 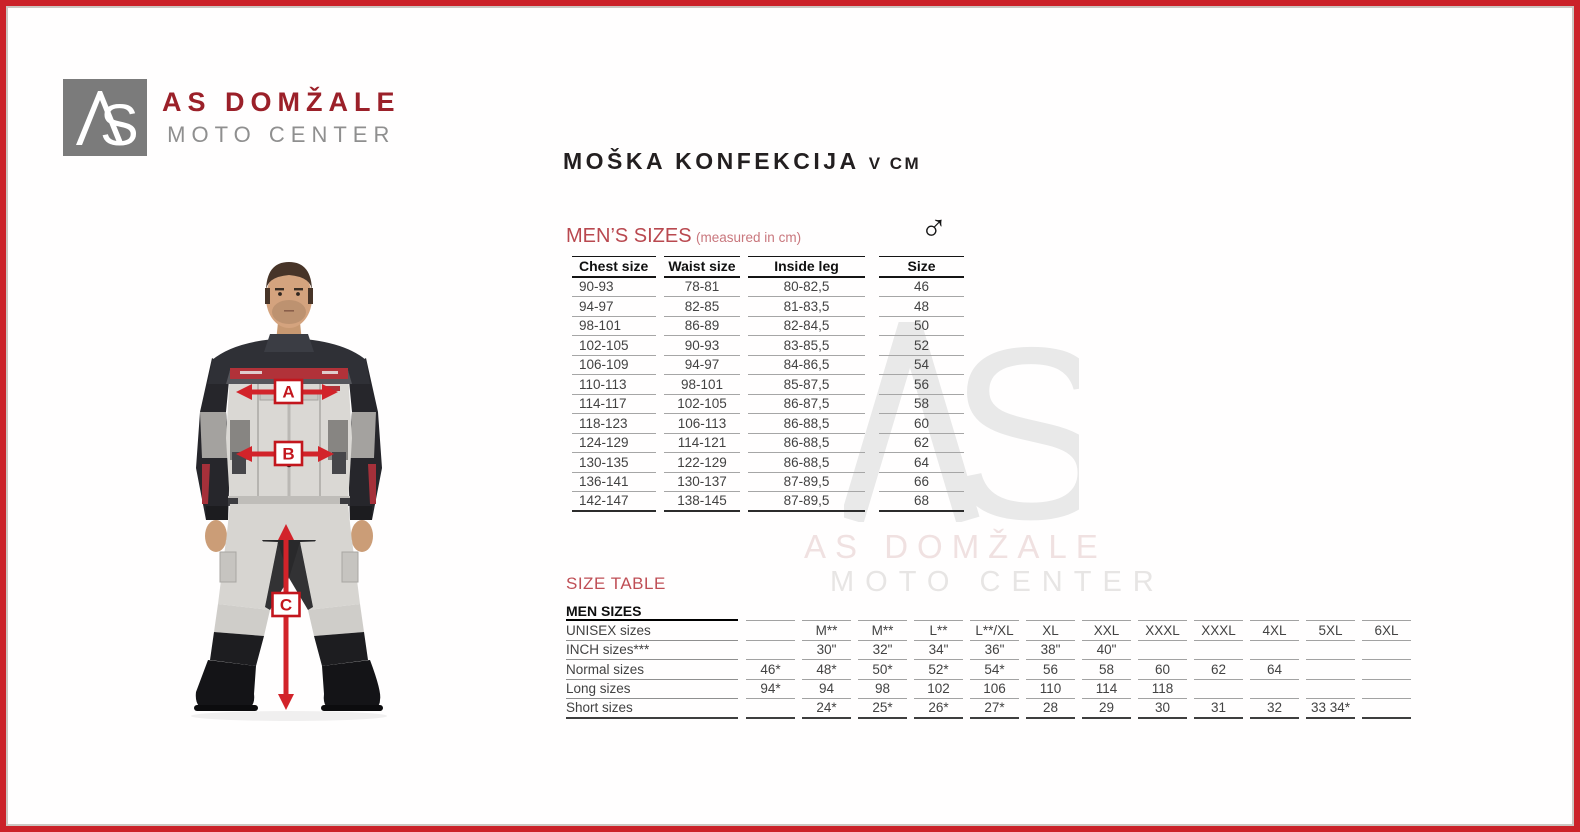 I want to click on as-monogram-icon: S, so click(x=107, y=119).